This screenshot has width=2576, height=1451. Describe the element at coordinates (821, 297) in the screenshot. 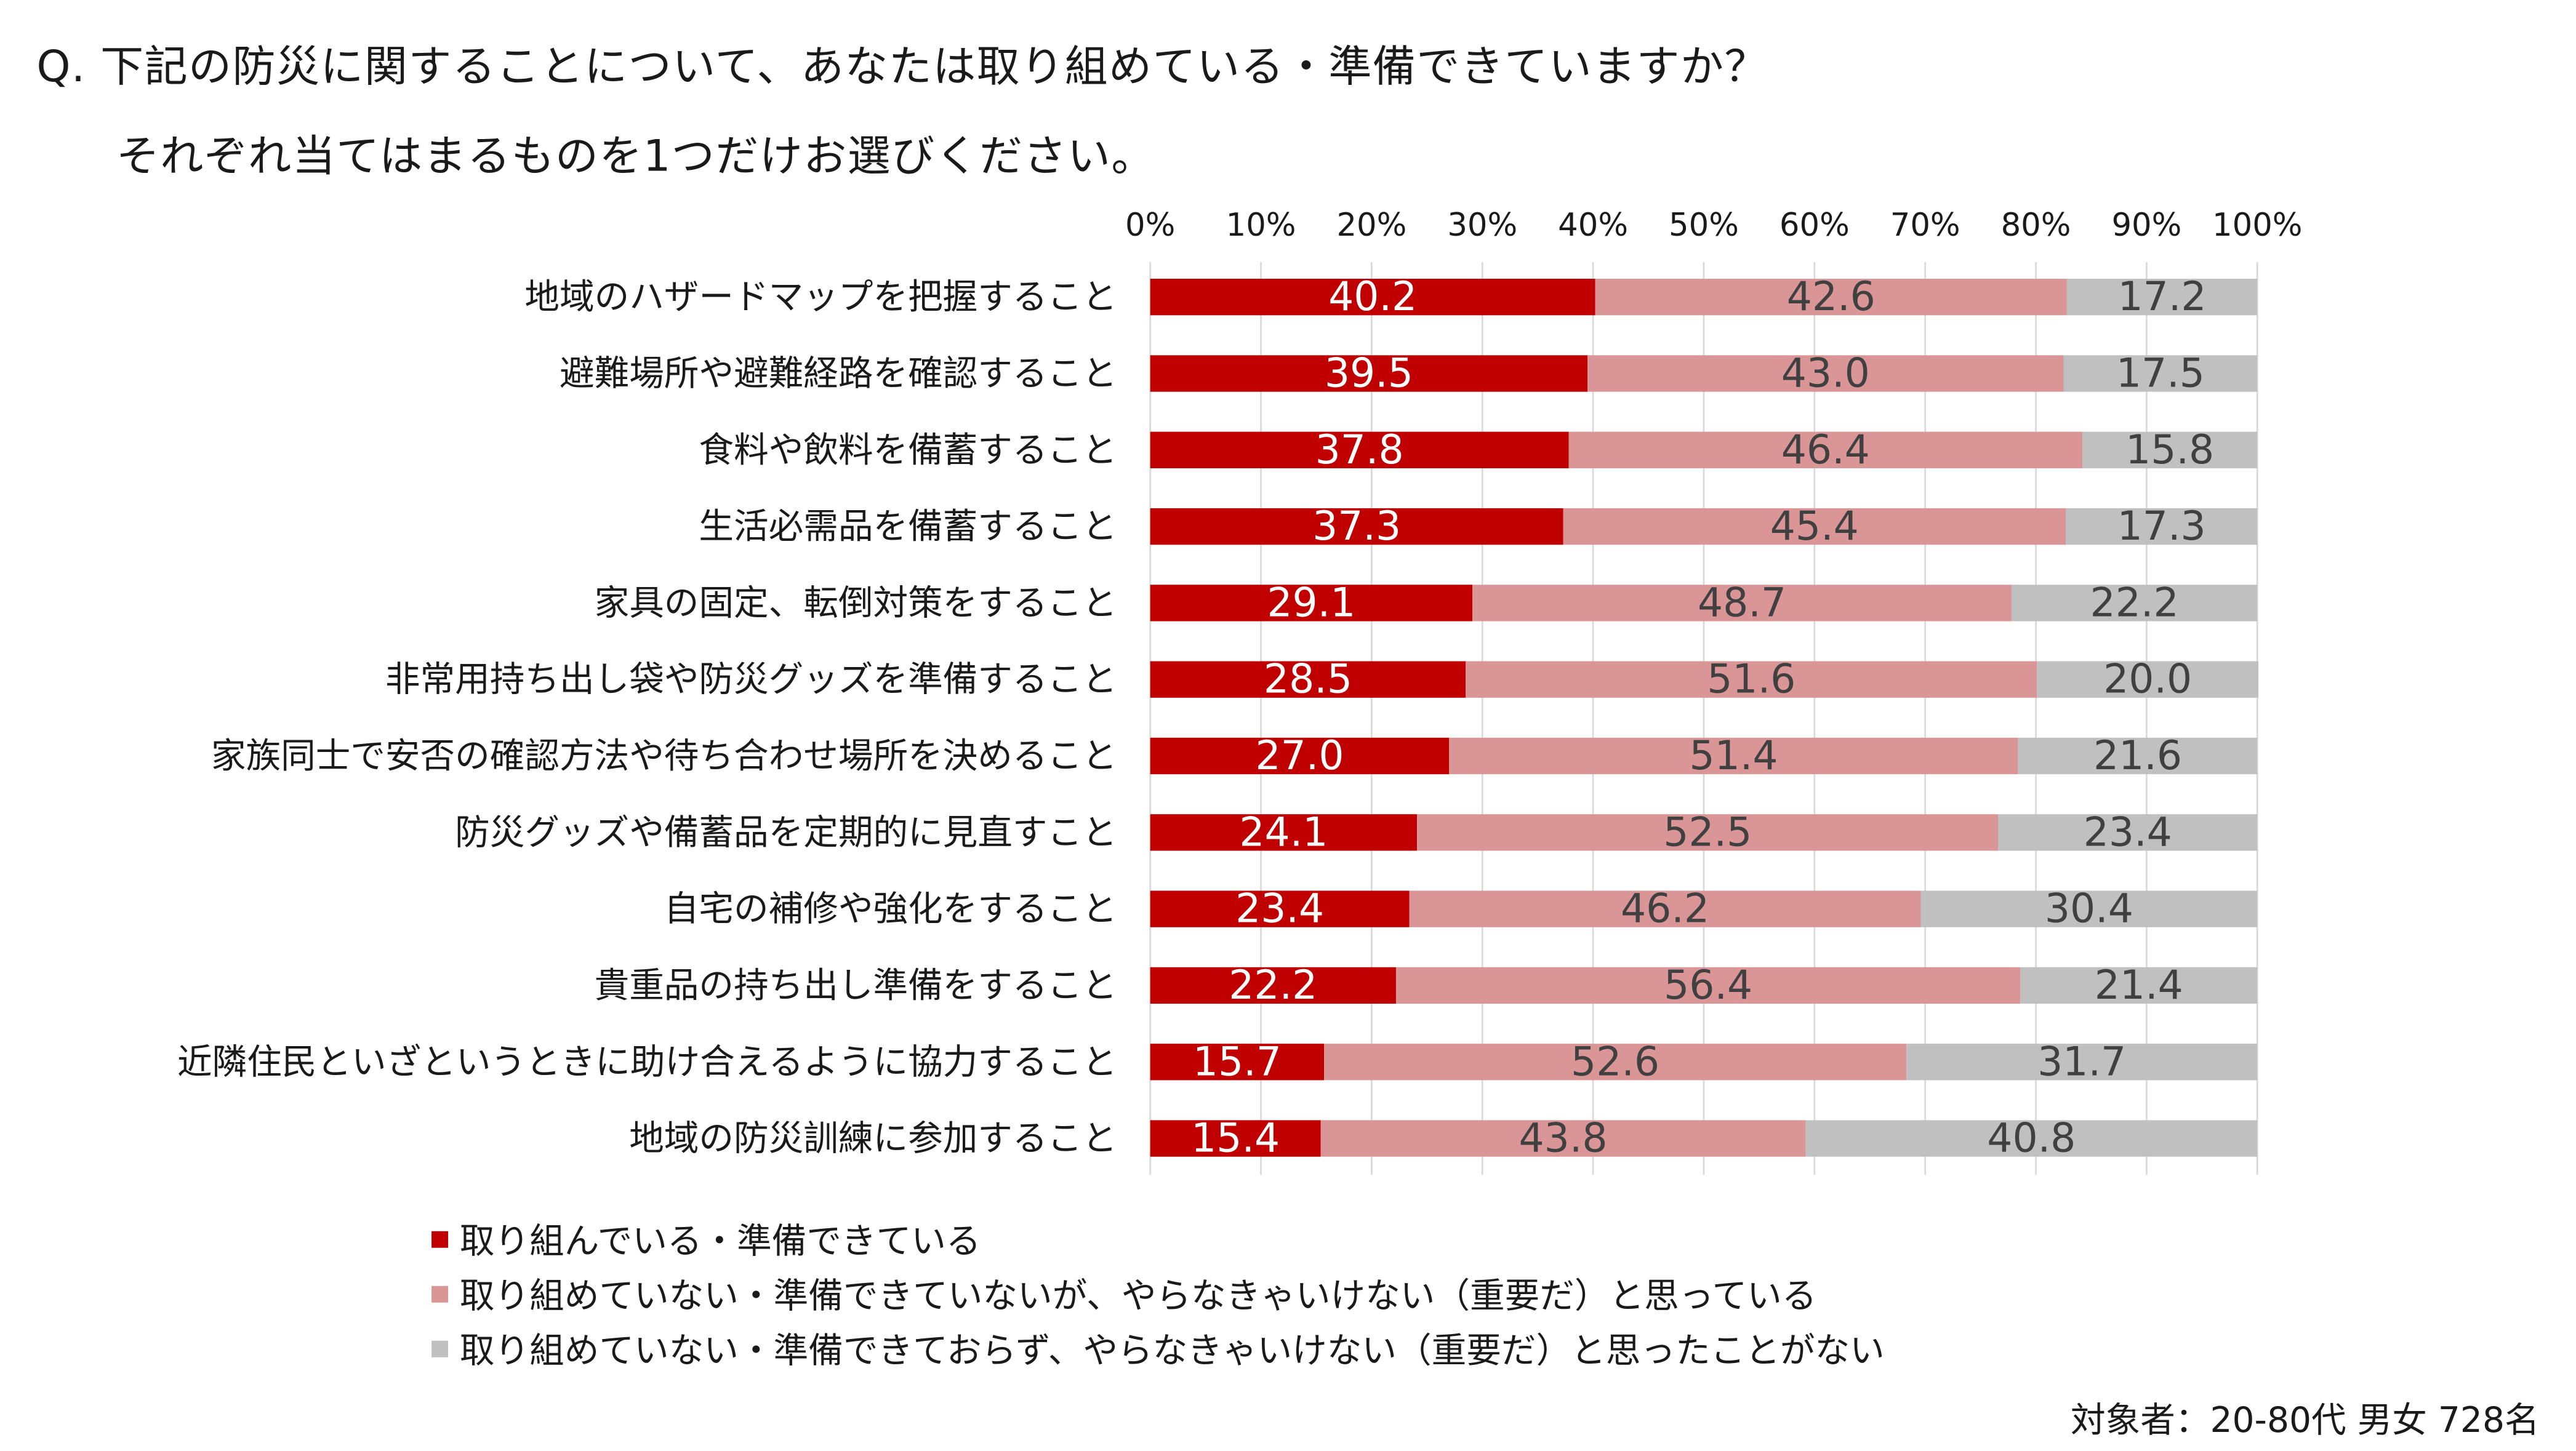

I see `category-label: 地域のハザードマップを把握すること` at that location.